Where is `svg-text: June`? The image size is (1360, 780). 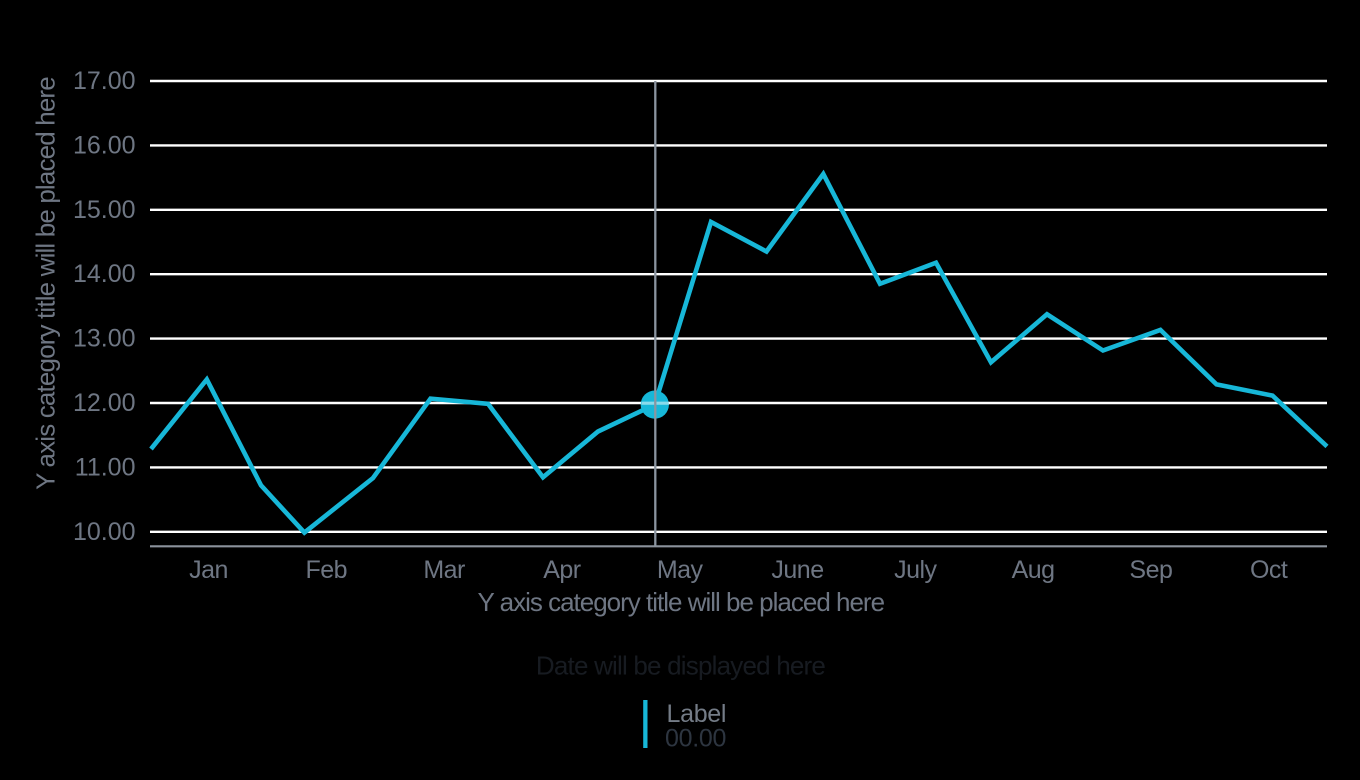 svg-text: June is located at coordinates (797, 570).